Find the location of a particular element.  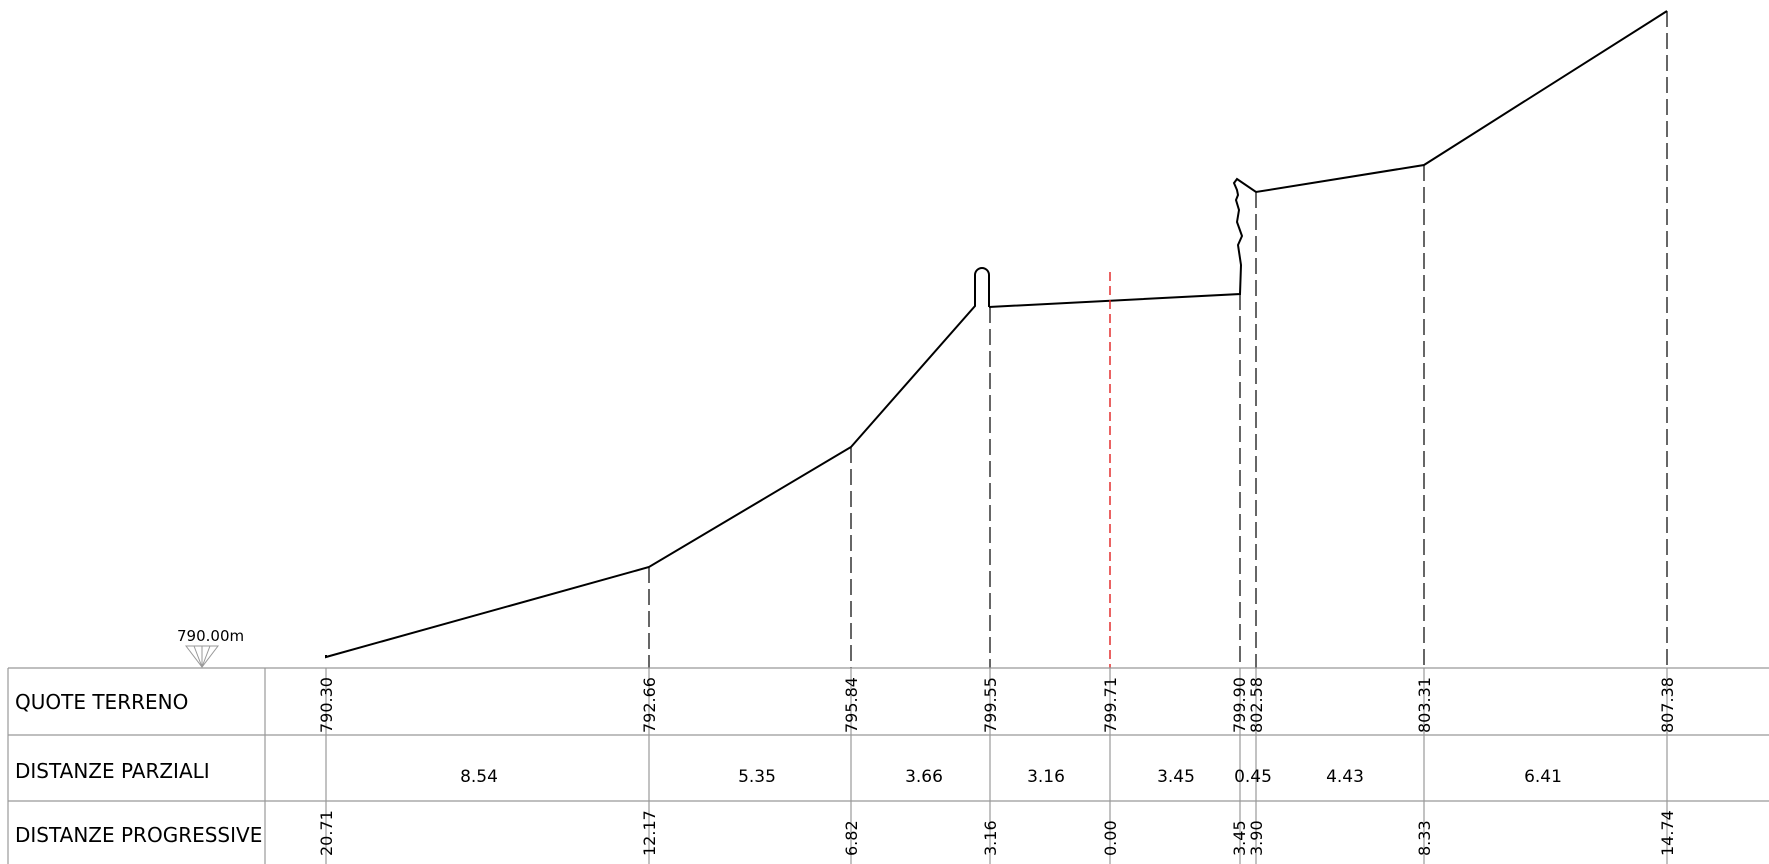

quote-value: 790.30 is located at coordinates (326, 705).